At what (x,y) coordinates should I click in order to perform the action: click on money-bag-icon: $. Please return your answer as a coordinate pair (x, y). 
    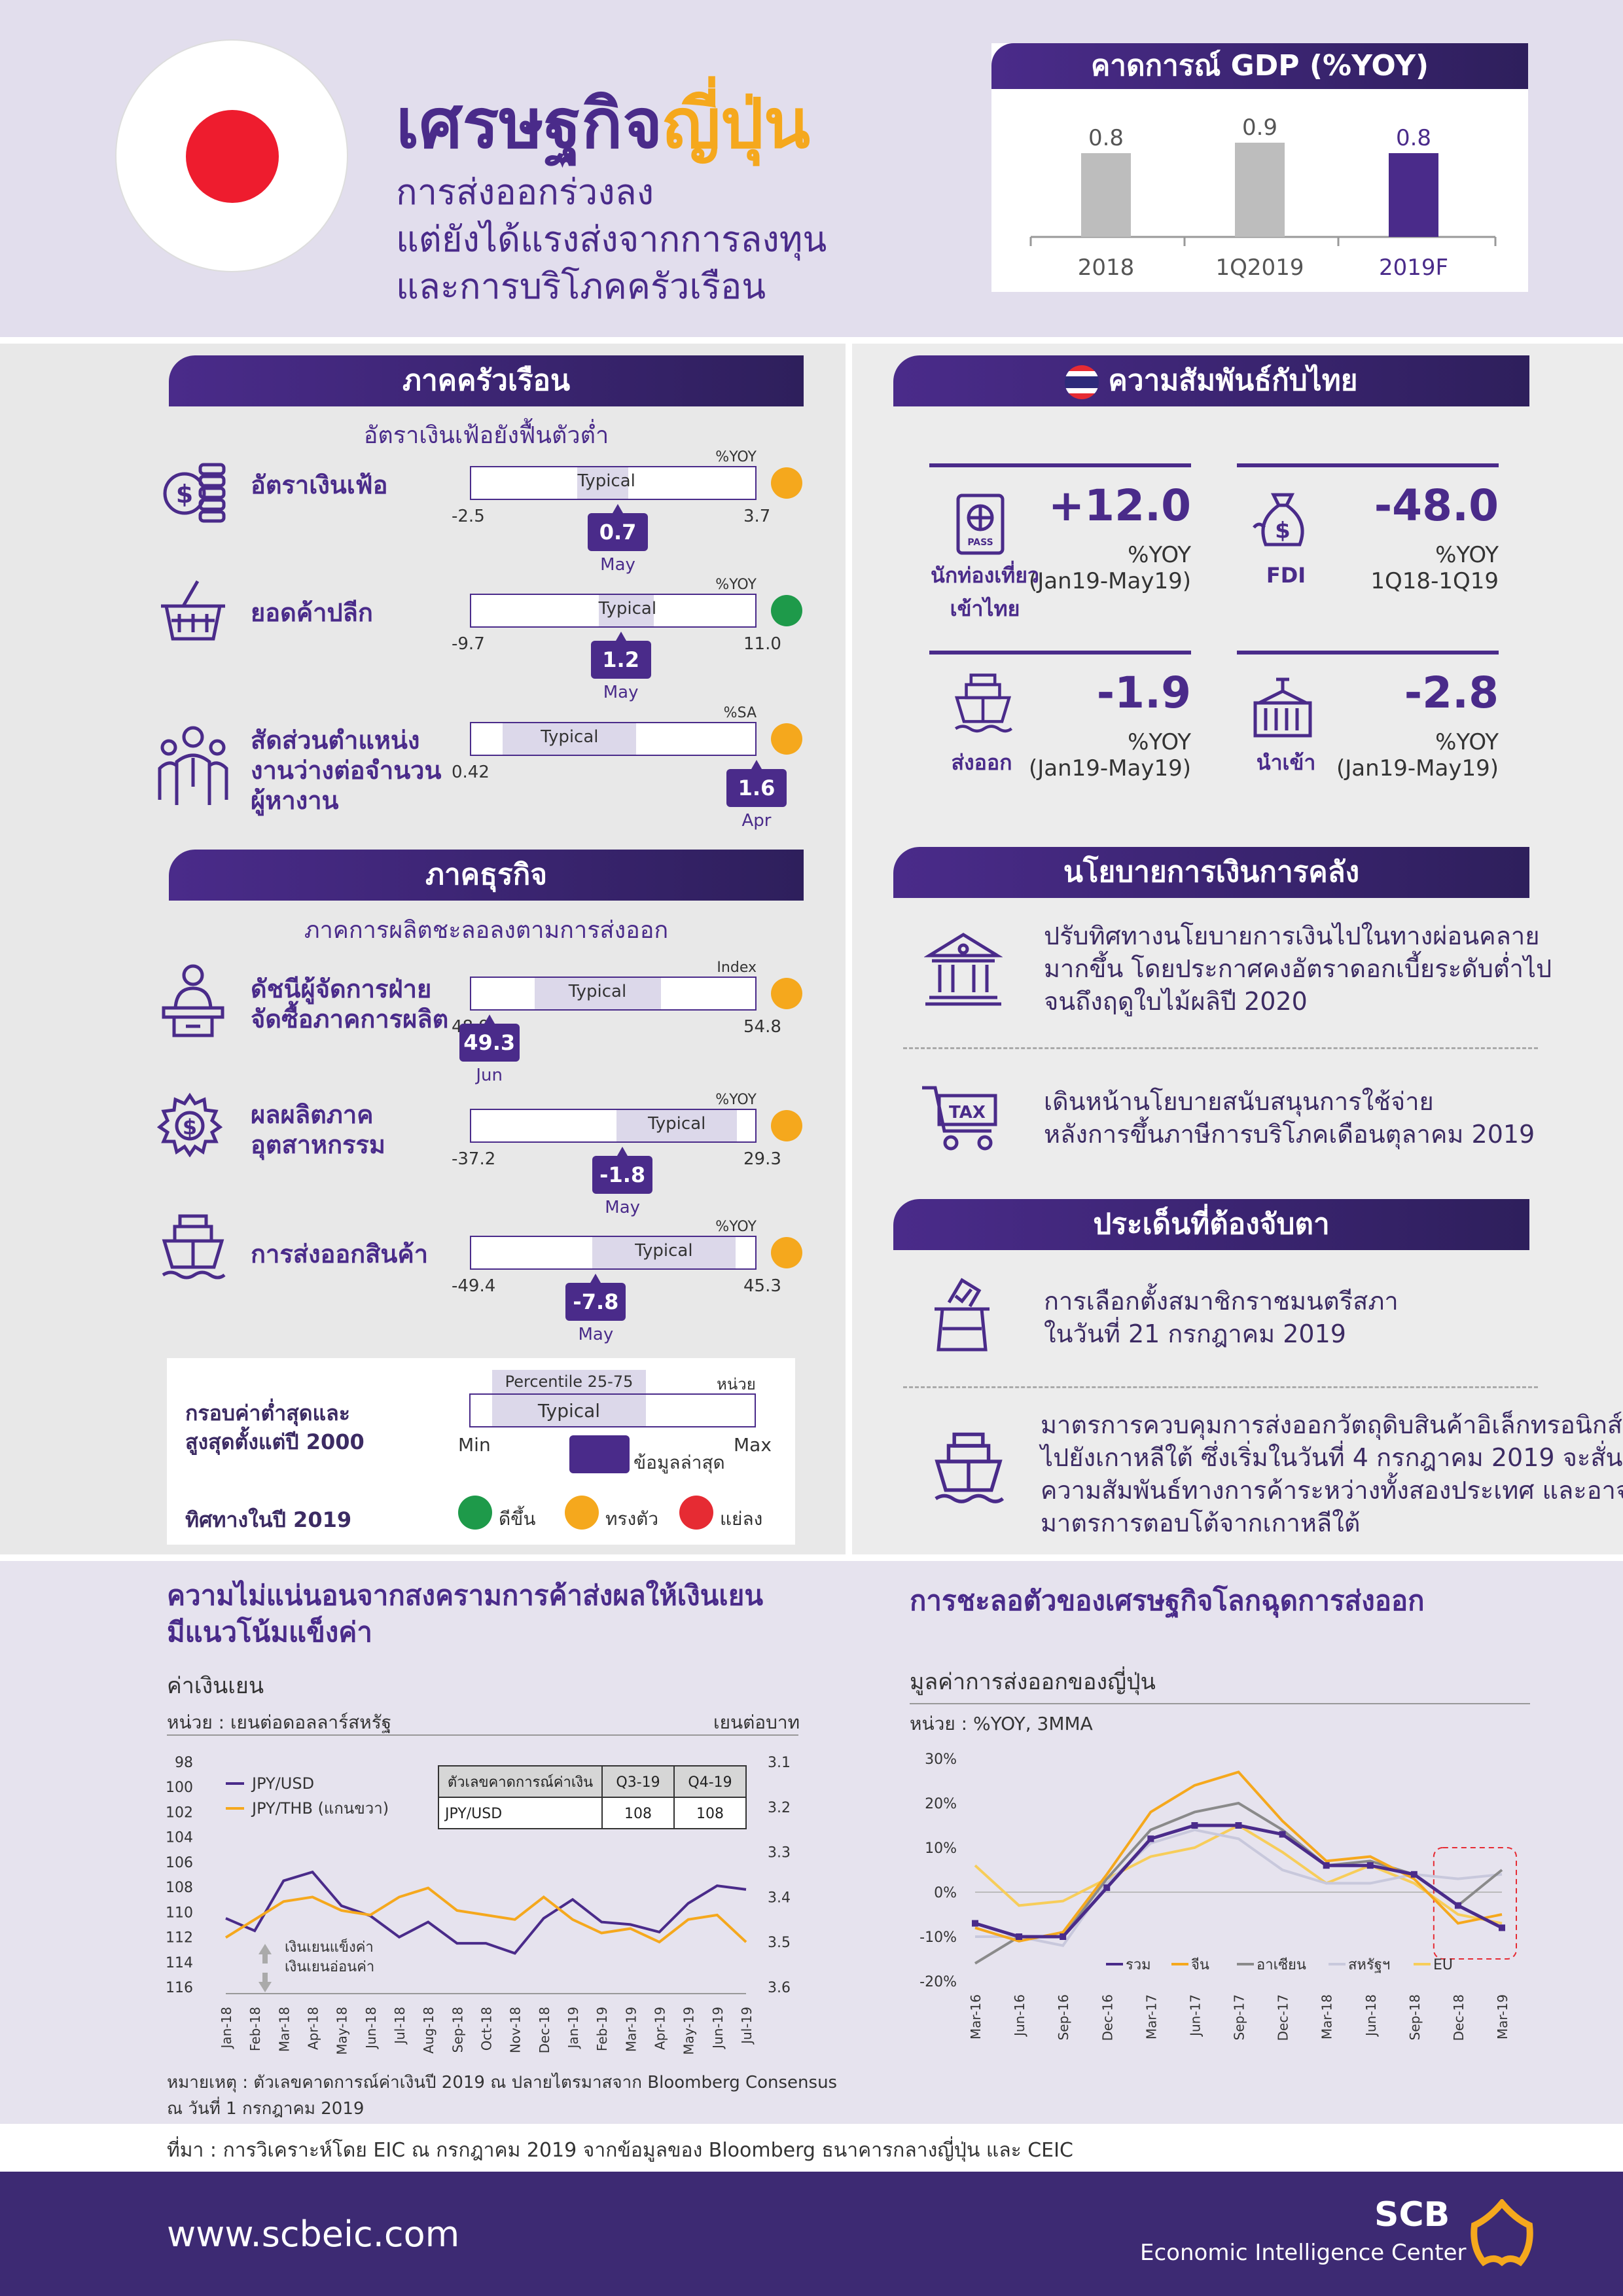
    Looking at the image, I should click on (1278, 520).